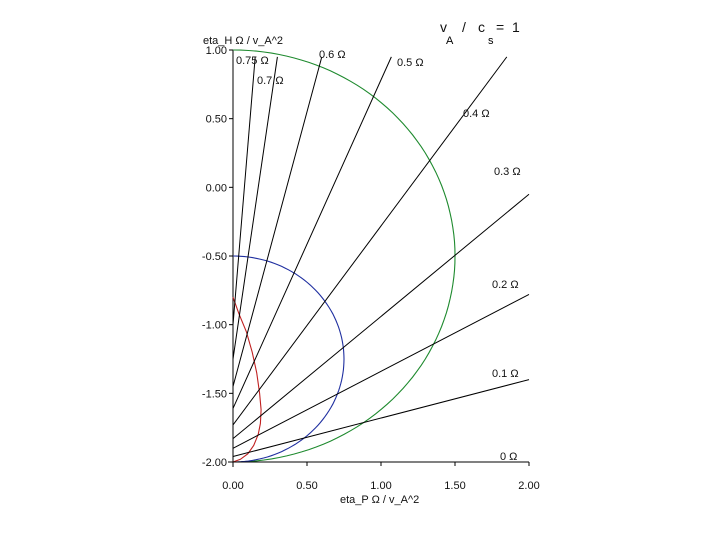 The image size is (720, 540). Describe the element at coordinates (507, 172) in the screenshot. I see `growth-line-label: 0.3 Ω` at that location.